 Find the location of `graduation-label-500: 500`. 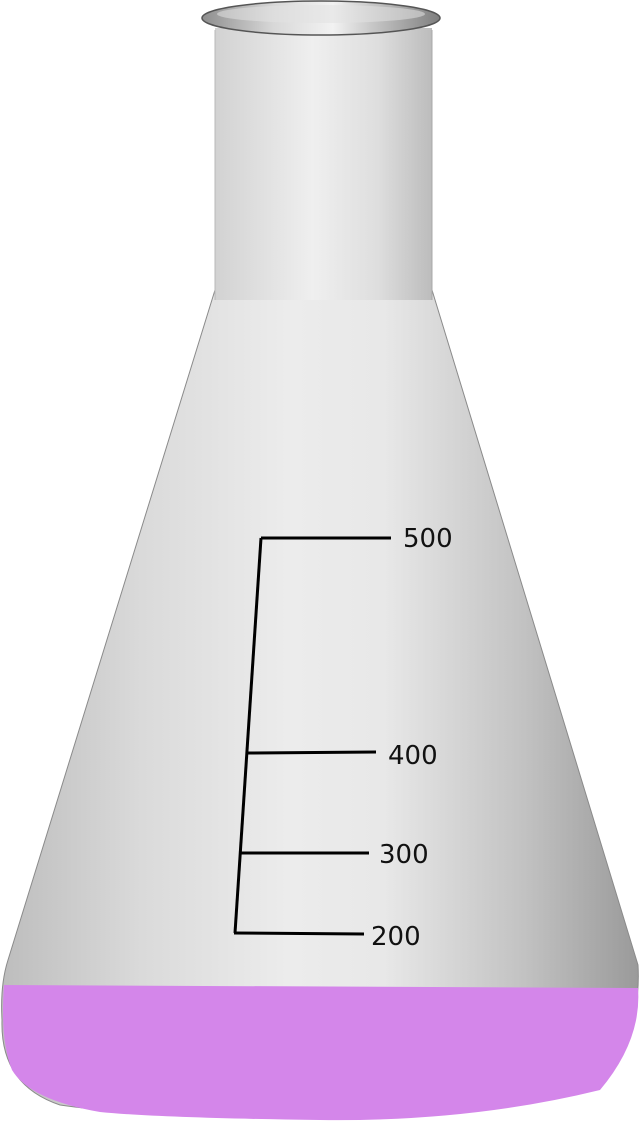

graduation-label-500: 500 is located at coordinates (428, 539).